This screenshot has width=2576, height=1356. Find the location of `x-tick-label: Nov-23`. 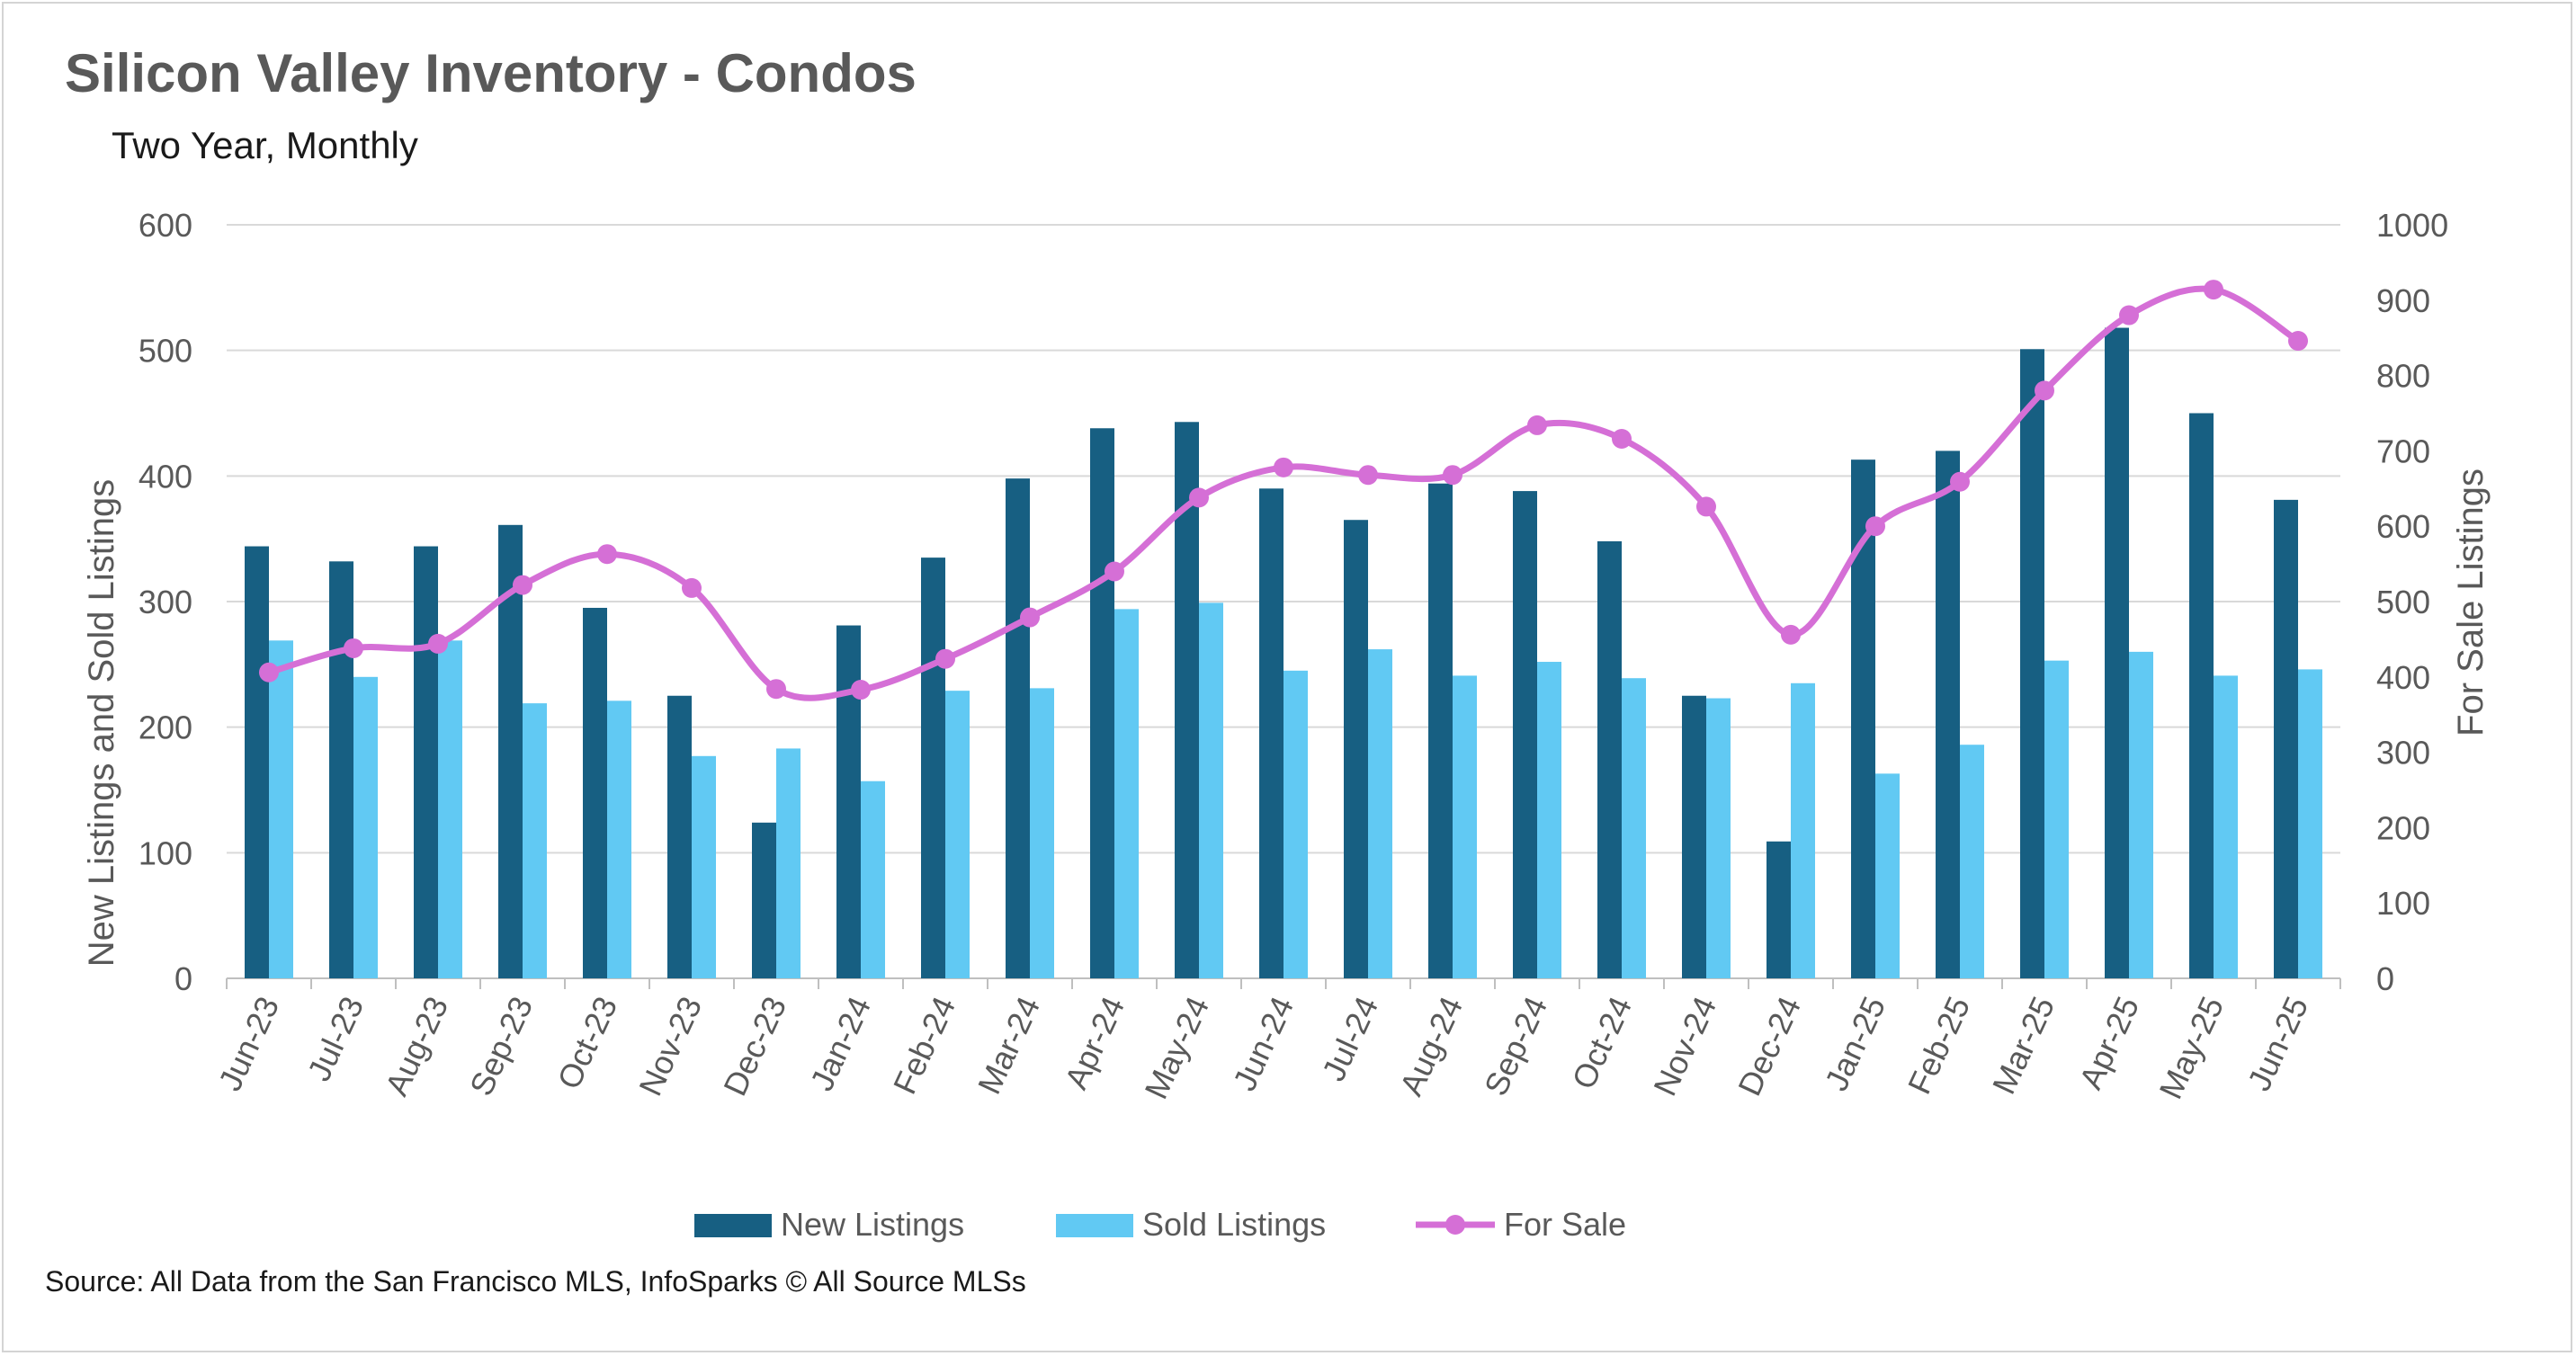

x-tick-label: Nov-23 is located at coordinates (670, 1046).